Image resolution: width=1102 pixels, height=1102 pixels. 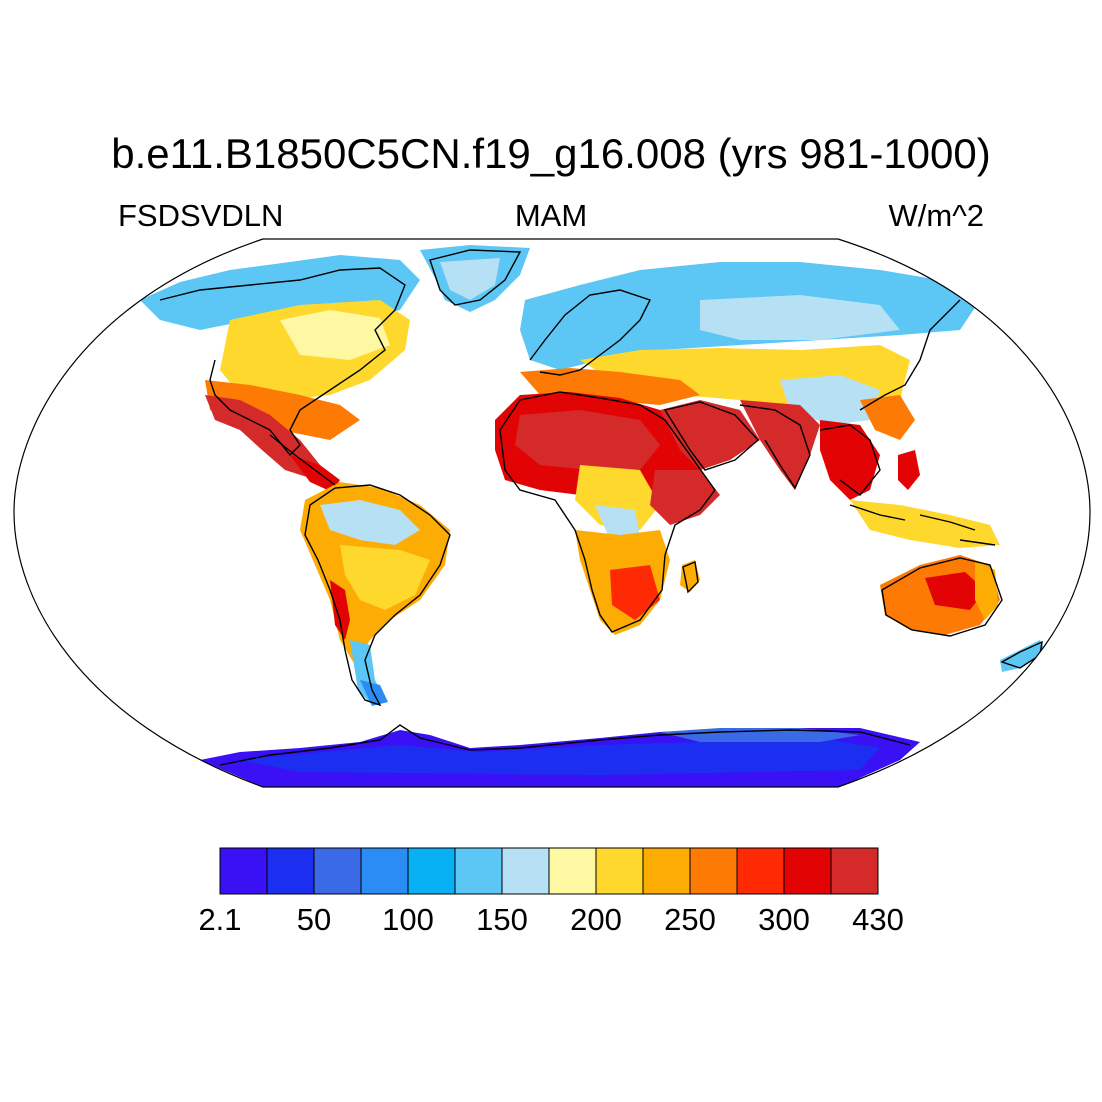 What do you see at coordinates (408, 919) in the screenshot?
I see `colorbar-tick-label: 100` at bounding box center [408, 919].